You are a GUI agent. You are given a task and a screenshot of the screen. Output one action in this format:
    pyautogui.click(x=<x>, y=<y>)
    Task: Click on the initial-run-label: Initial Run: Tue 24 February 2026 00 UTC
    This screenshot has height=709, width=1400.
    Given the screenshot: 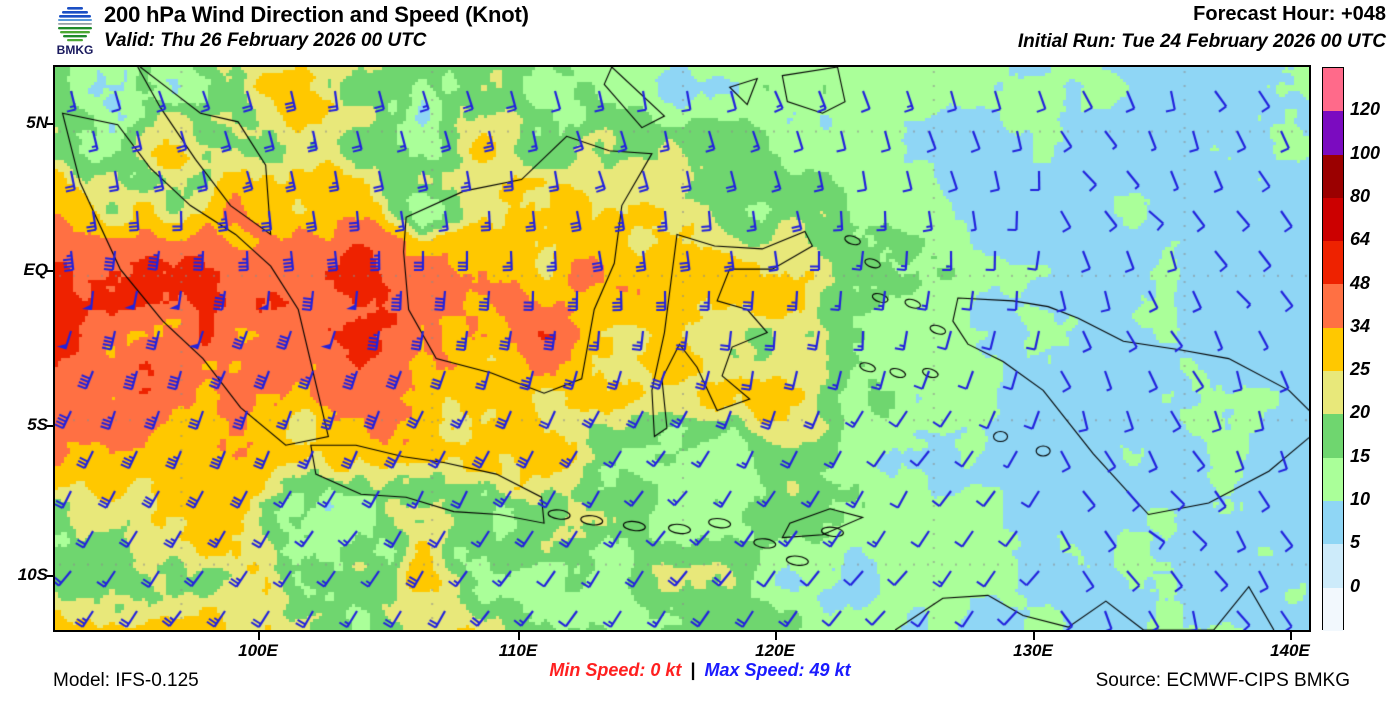 What is the action you would take?
    pyautogui.click(x=1201, y=41)
    